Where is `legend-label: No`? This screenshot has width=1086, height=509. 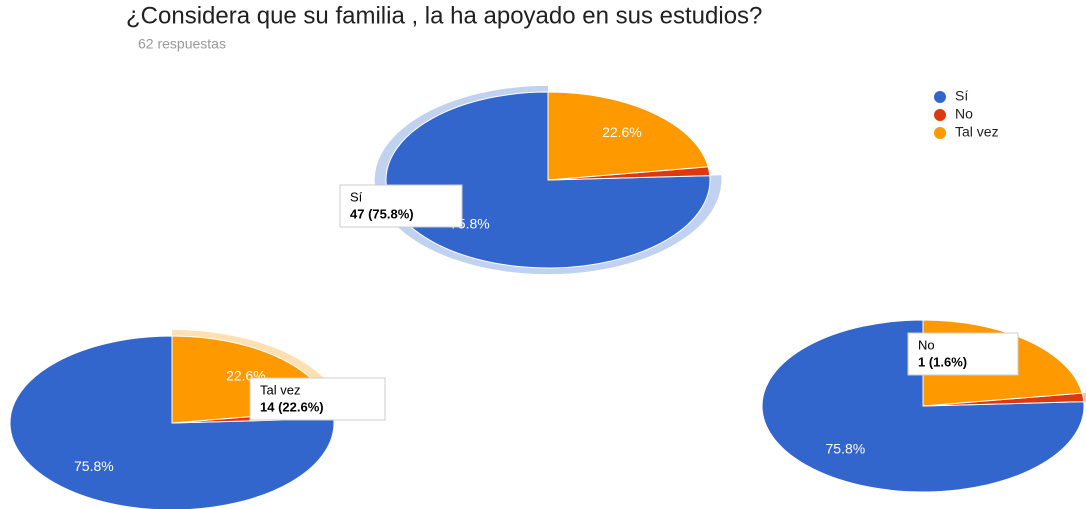
legend-label: No is located at coordinates (964, 114).